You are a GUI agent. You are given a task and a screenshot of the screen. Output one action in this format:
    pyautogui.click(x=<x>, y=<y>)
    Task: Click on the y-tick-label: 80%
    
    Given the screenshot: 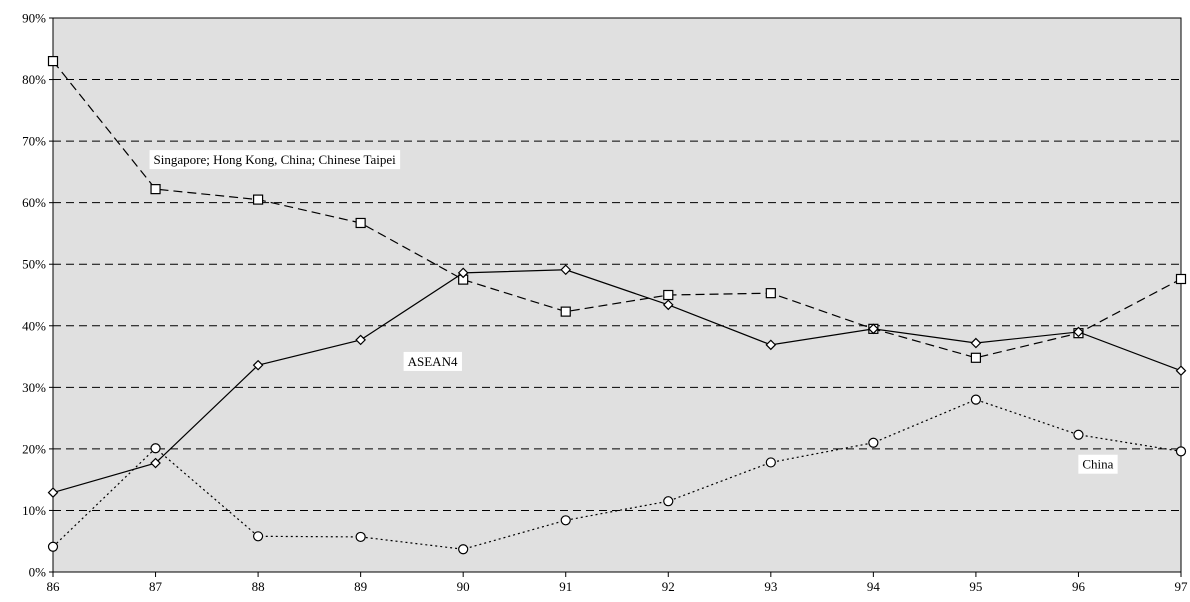 What is the action you would take?
    pyautogui.click(x=34, y=79)
    